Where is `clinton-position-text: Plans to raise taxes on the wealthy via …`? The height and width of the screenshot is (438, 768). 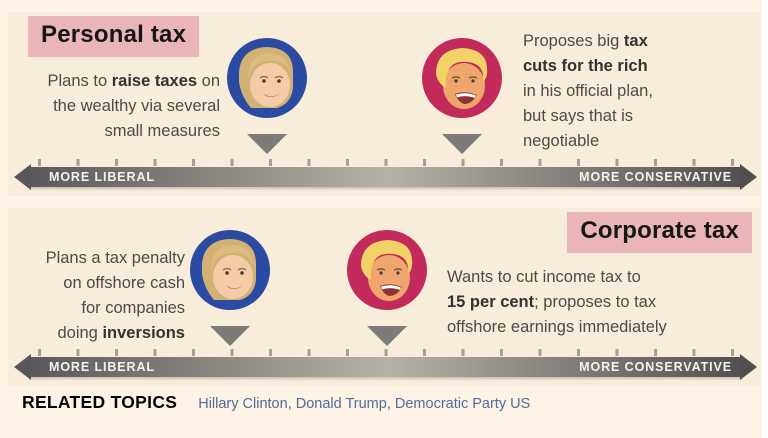
clinton-position-text: Plans to raise taxes on the wealthy via … is located at coordinates (133, 106).